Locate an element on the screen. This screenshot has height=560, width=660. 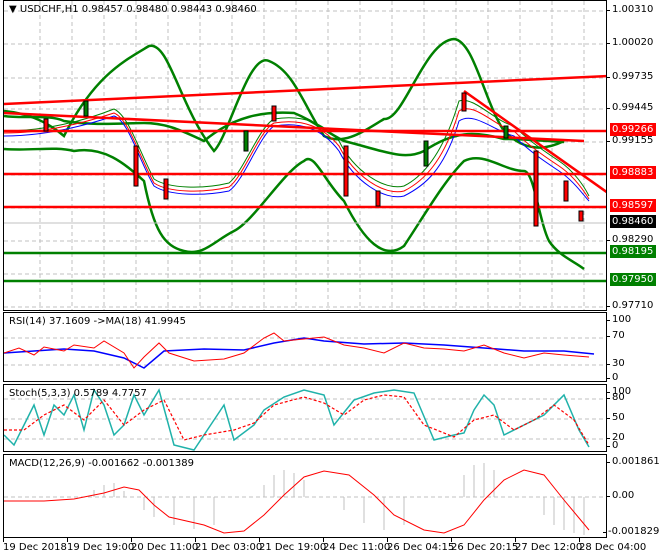
macd-panel: MACD(12,26,9) -0.001662 -0.001389 is located at coordinates (305, 496).